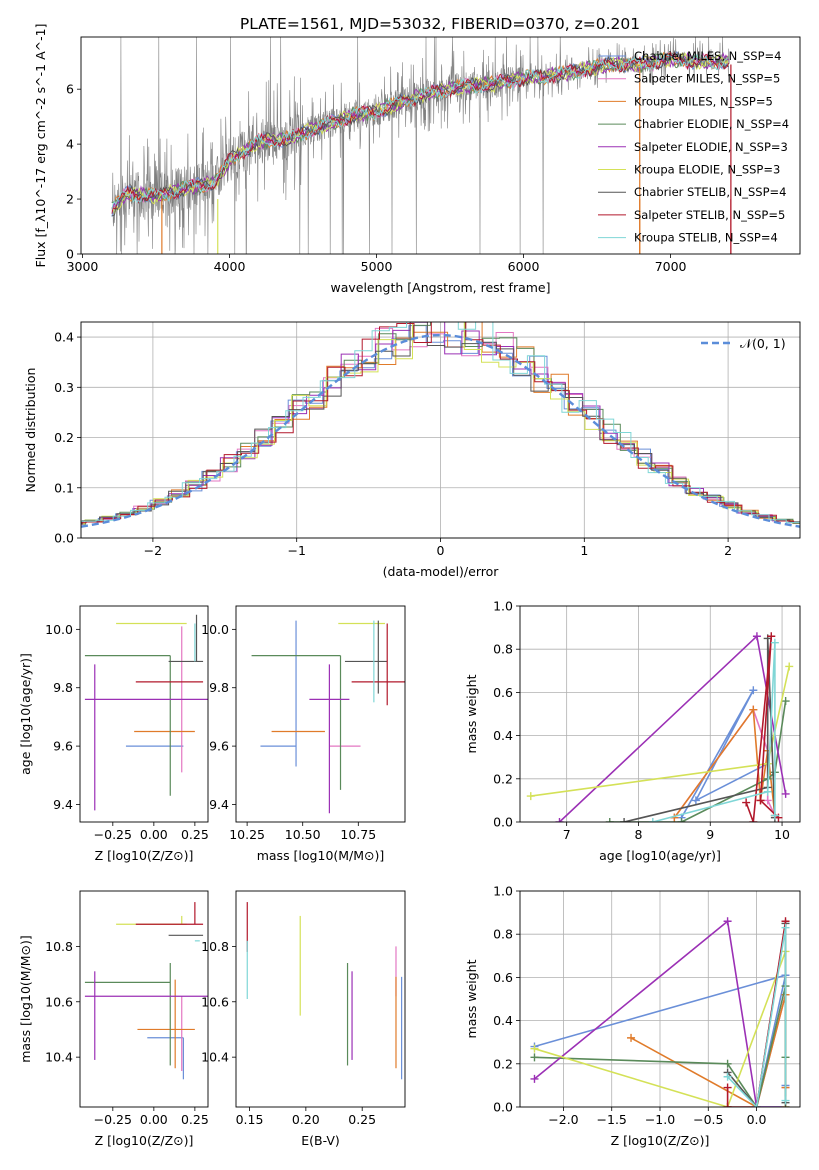  Describe the element at coordinates (763, 343) in the screenshot. I see `legend-entry: 𝒩(0, 1)` at that location.